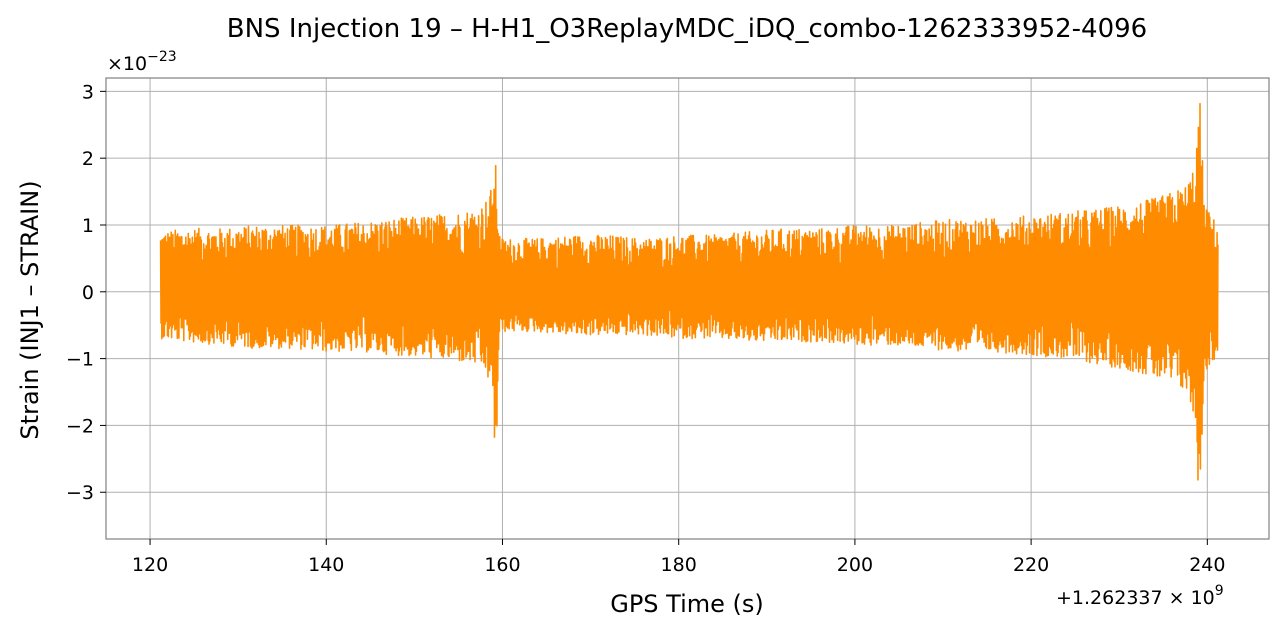 The height and width of the screenshot is (633, 1283). Describe the element at coordinates (162, 57) in the screenshot. I see `y-scale-label-exp: −23` at that location.